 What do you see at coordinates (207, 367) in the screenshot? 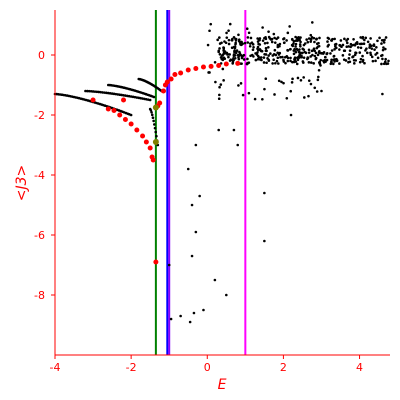
I see `x-tick-label: 0` at bounding box center [207, 367].